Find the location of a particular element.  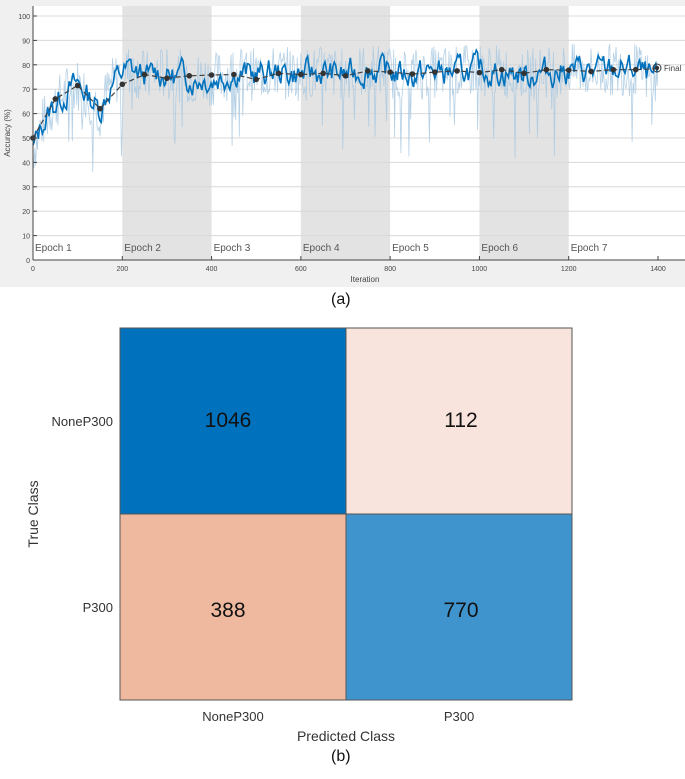

epoch-label: Epoch 2 is located at coordinates (142, 248).